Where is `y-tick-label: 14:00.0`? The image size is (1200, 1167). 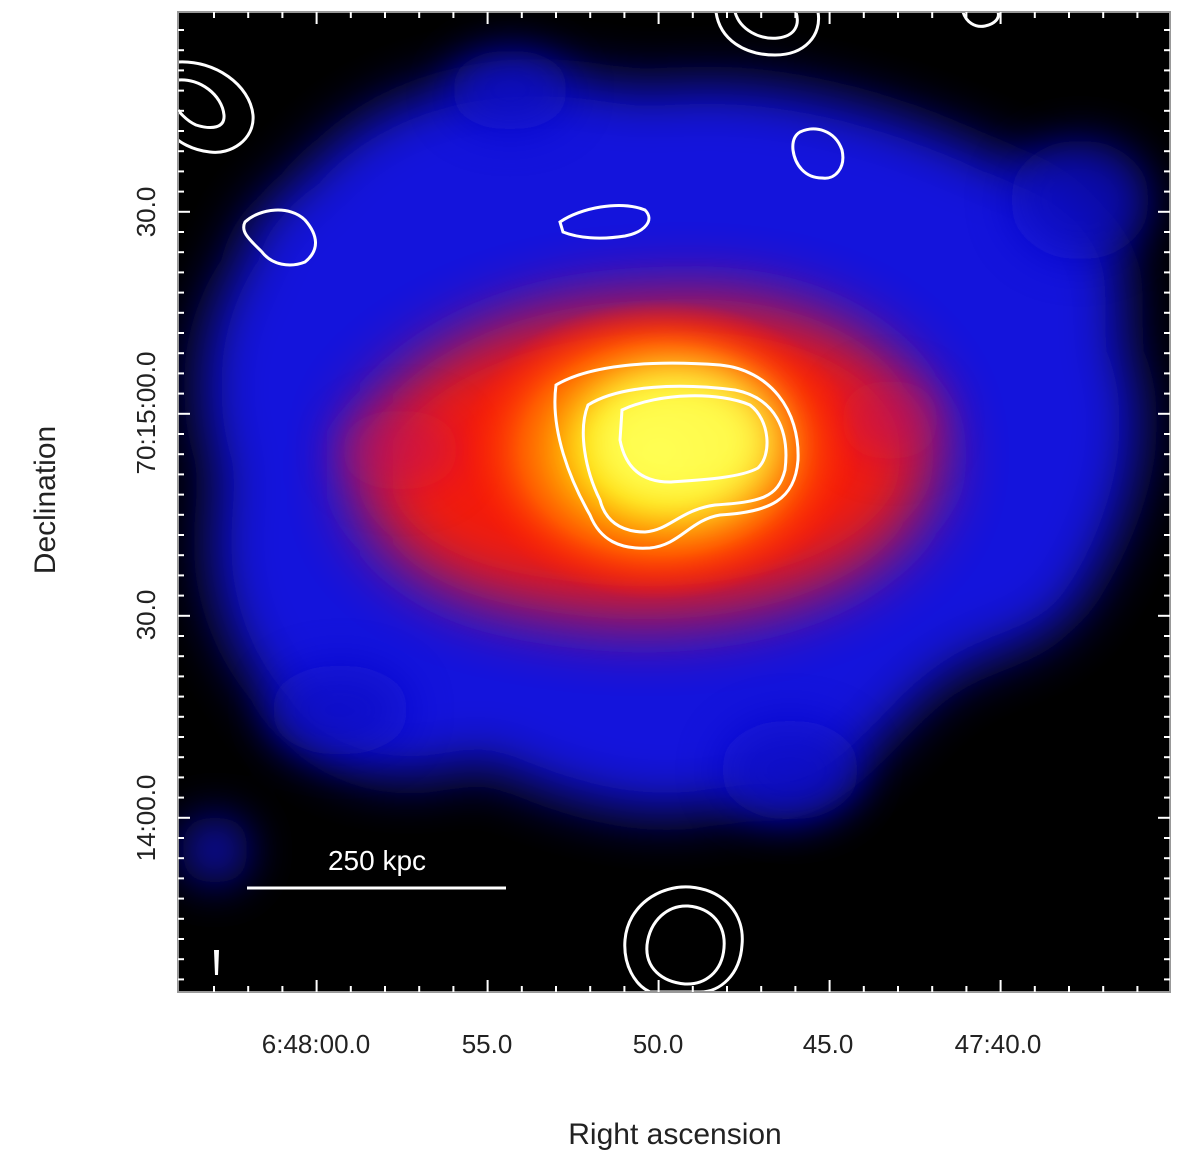 y-tick-label: 14:00.0 is located at coordinates (146, 818).